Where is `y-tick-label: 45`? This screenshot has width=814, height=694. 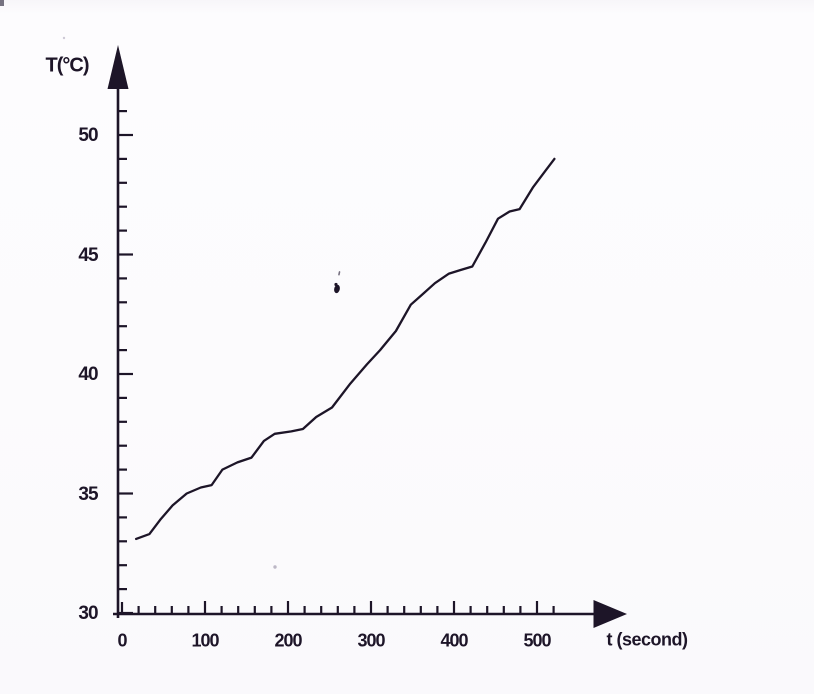 y-tick-label: 45 is located at coordinates (88, 255).